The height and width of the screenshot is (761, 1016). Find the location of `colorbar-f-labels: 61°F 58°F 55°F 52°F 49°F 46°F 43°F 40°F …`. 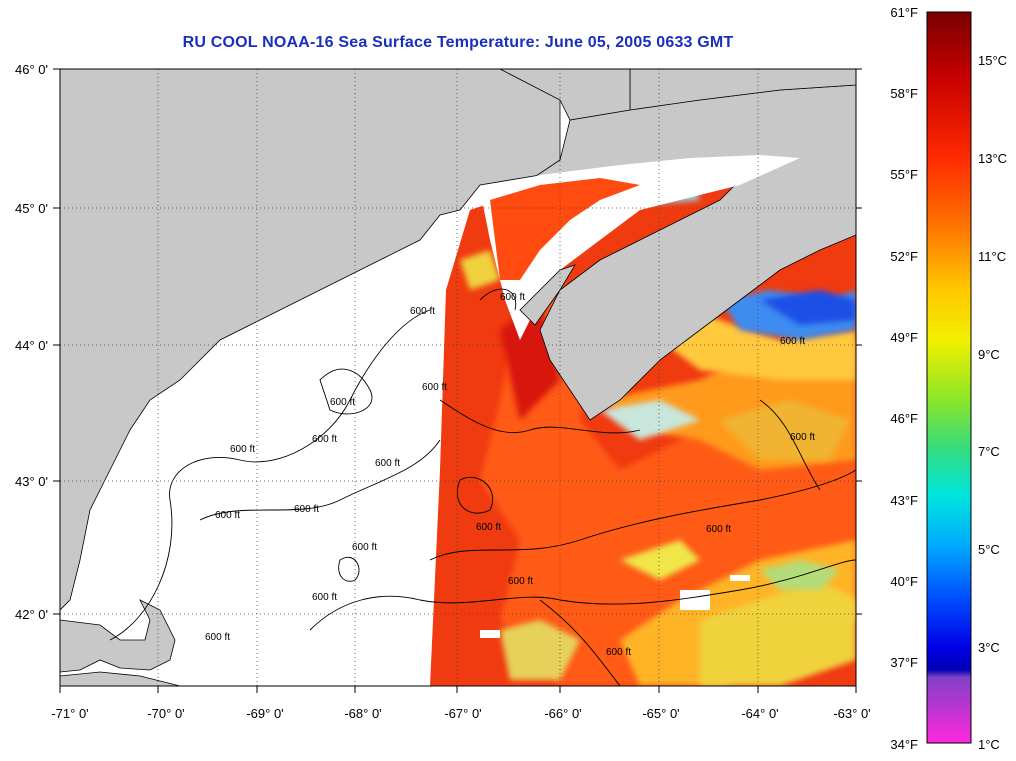

colorbar-f-labels: 61°F 58°F 55°F 52°F 49°F 46°F 43°F 40°F … is located at coordinates (904, 378).